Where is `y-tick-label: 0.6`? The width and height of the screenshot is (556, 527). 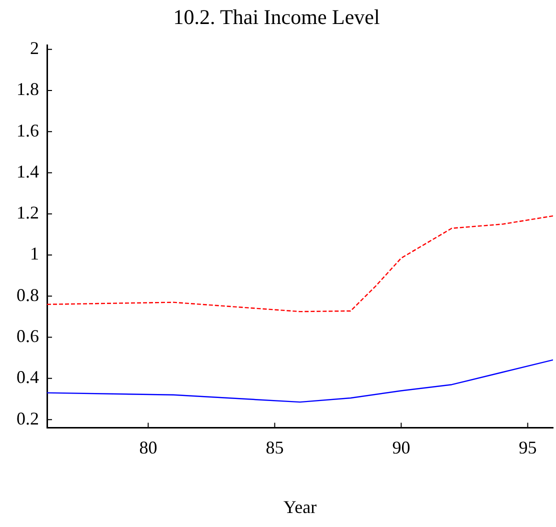
y-tick-label: 0.6 is located at coordinates (27, 336).